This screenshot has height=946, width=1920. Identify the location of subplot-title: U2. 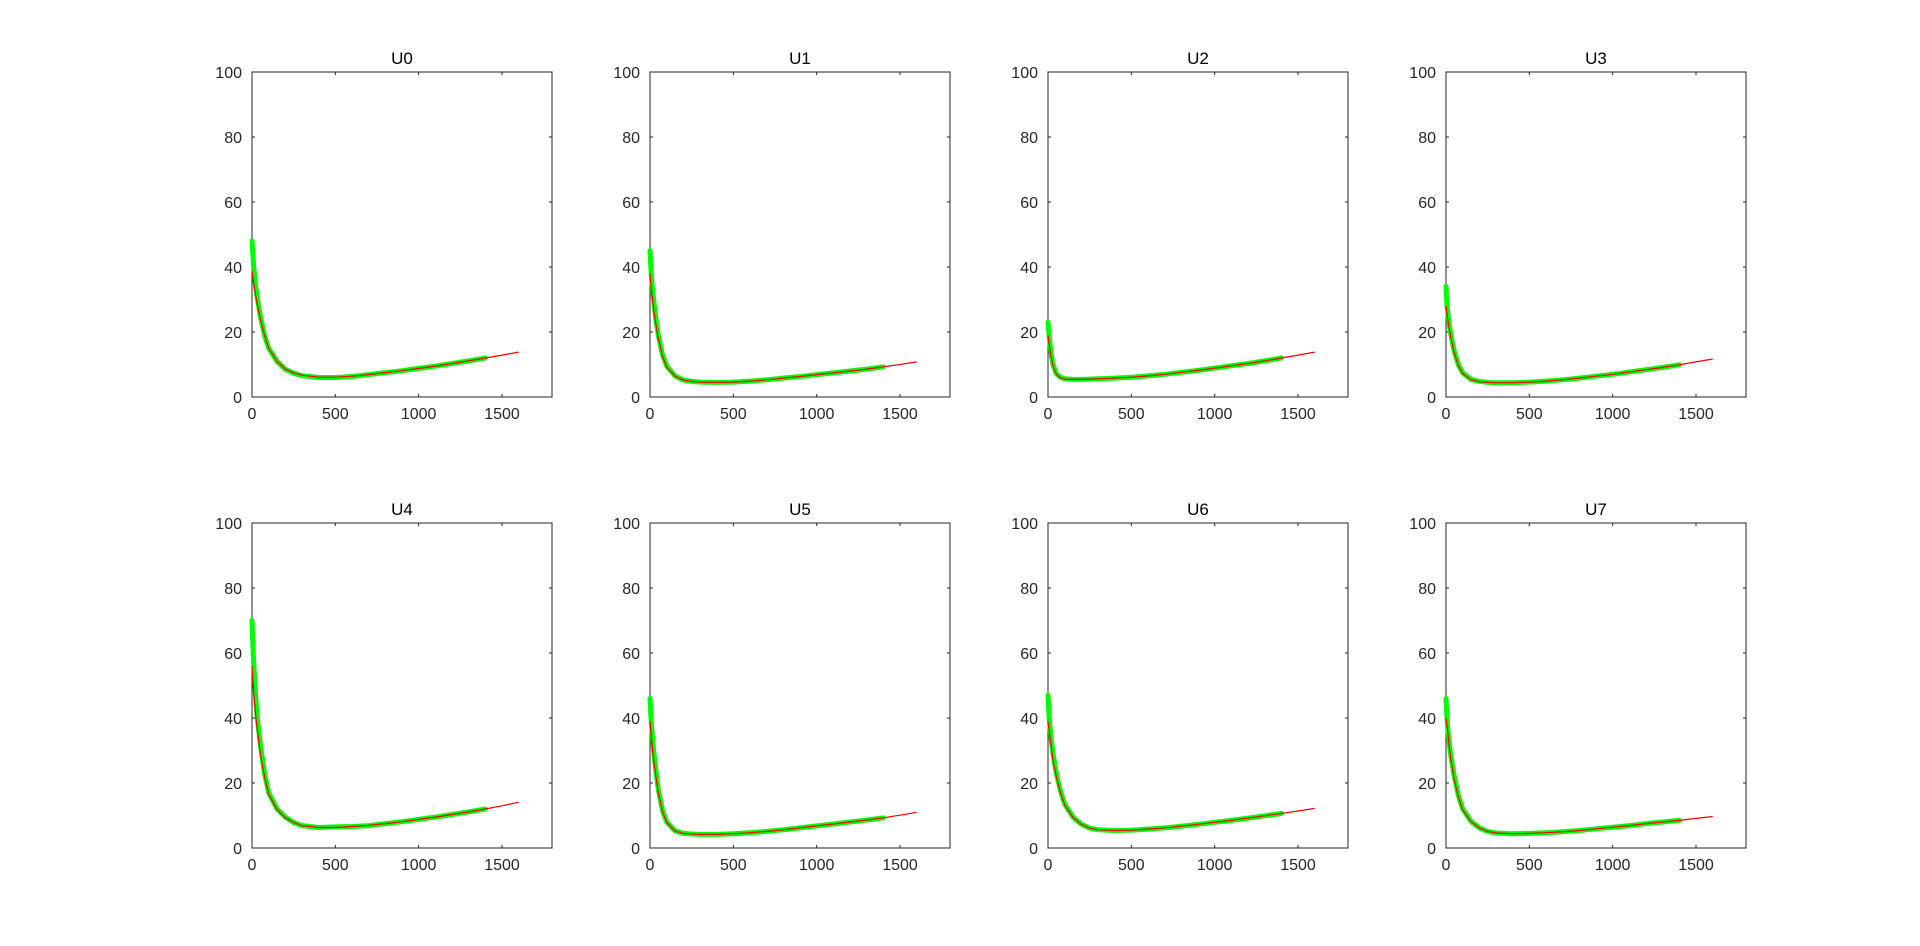
(1198, 58).